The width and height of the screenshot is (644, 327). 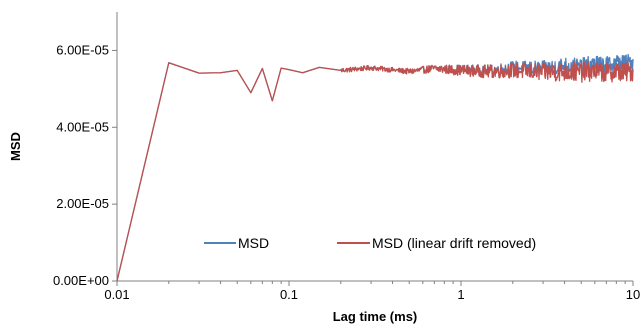 I want to click on x-tick-label: 0.01, so click(x=116, y=294).